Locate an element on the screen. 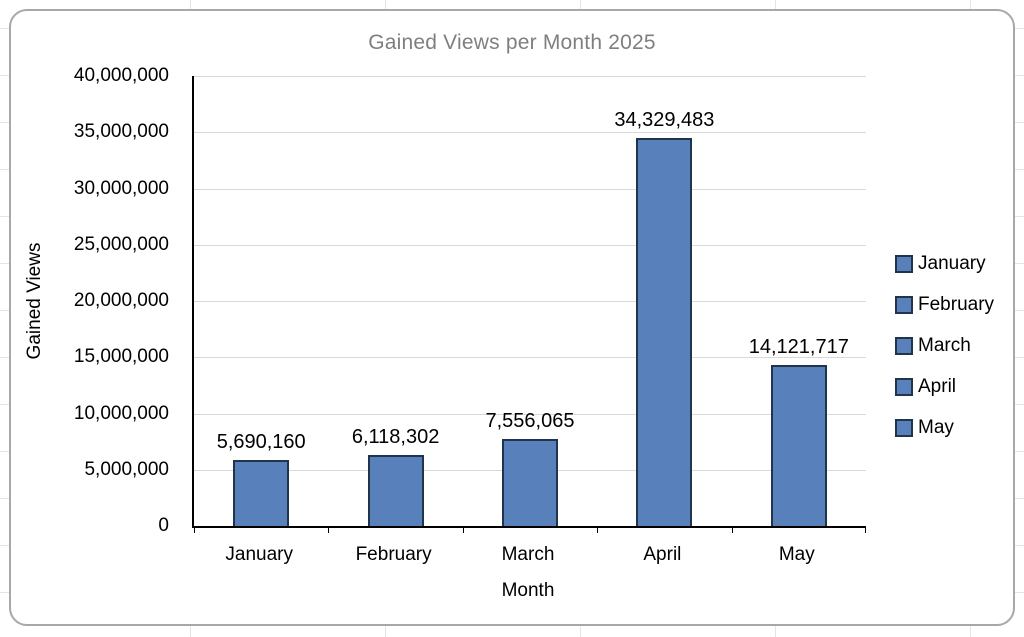  bar-april is located at coordinates (664, 332).